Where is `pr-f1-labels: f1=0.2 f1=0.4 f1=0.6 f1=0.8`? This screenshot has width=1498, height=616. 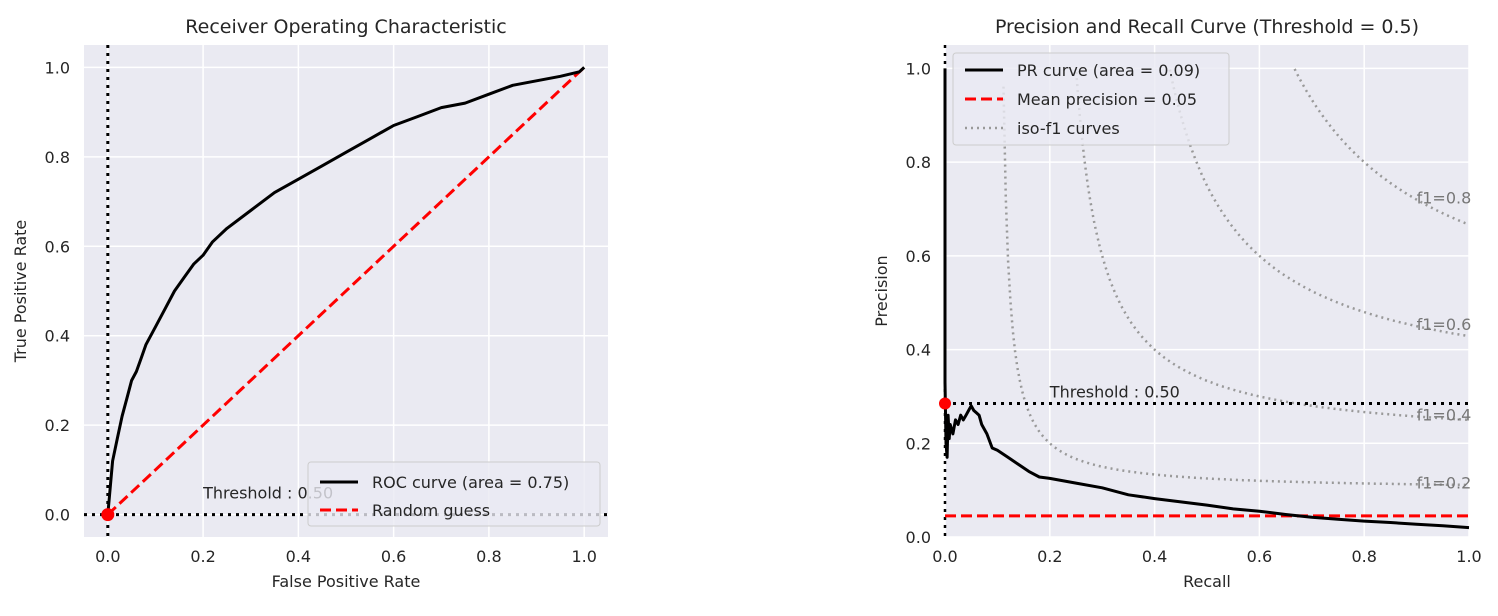 pr-f1-labels: f1=0.2 f1=0.4 f1=0.6 f1=0.8 is located at coordinates (1444, 341).